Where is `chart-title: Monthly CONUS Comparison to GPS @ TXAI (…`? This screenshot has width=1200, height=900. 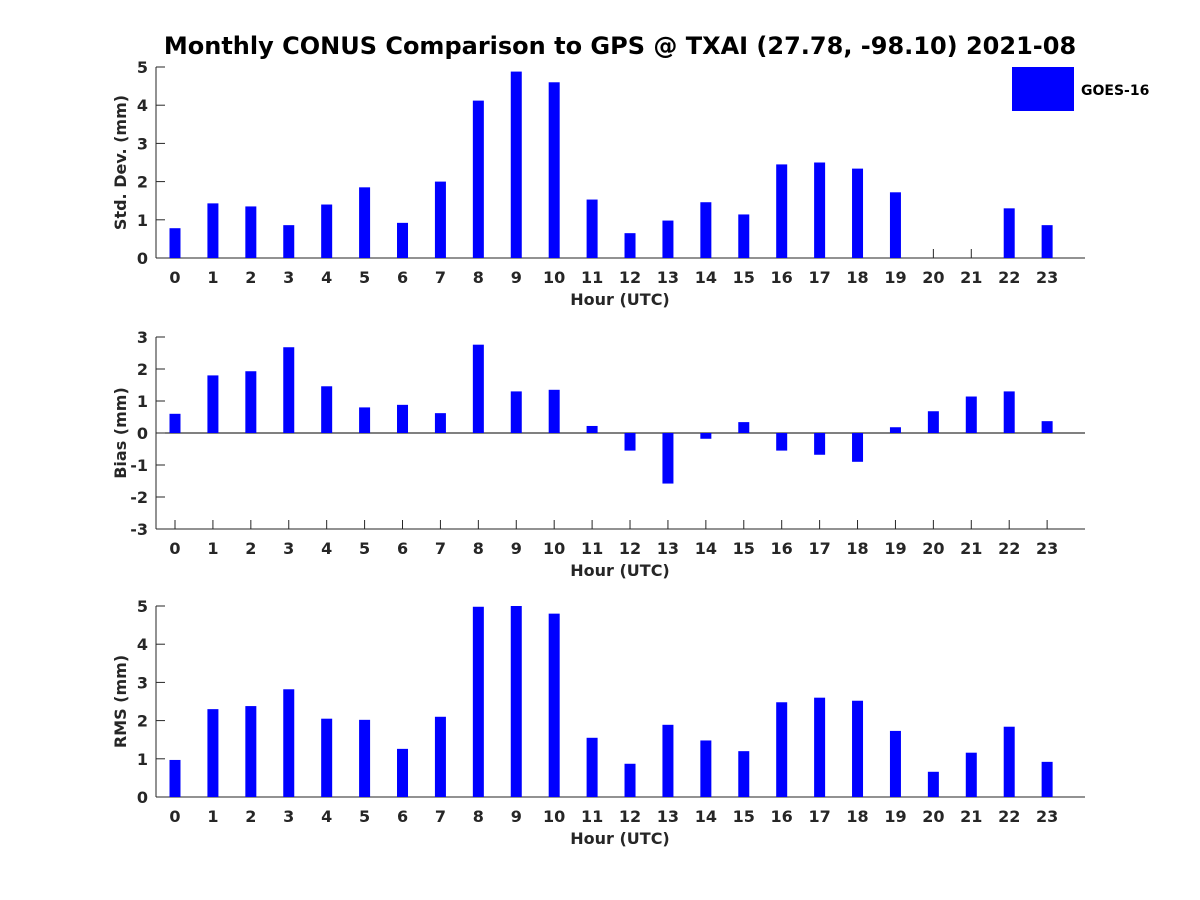 chart-title: Monthly CONUS Comparison to GPS @ TXAI (… is located at coordinates (620, 46).